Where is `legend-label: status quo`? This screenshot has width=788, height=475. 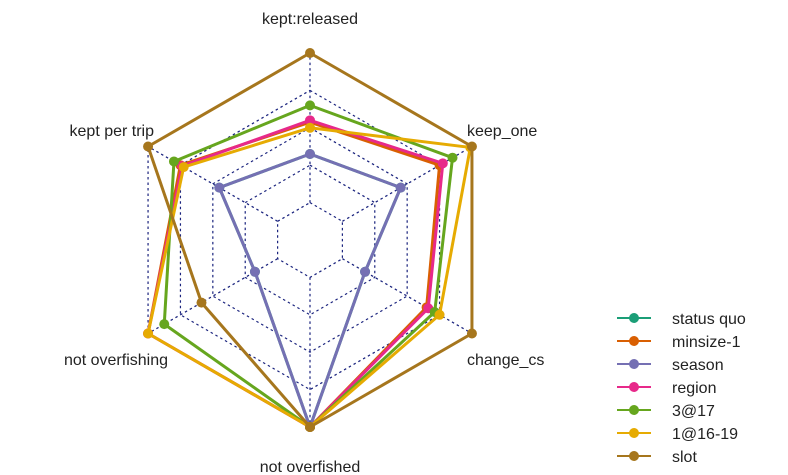 legend-label: status quo is located at coordinates (709, 319).